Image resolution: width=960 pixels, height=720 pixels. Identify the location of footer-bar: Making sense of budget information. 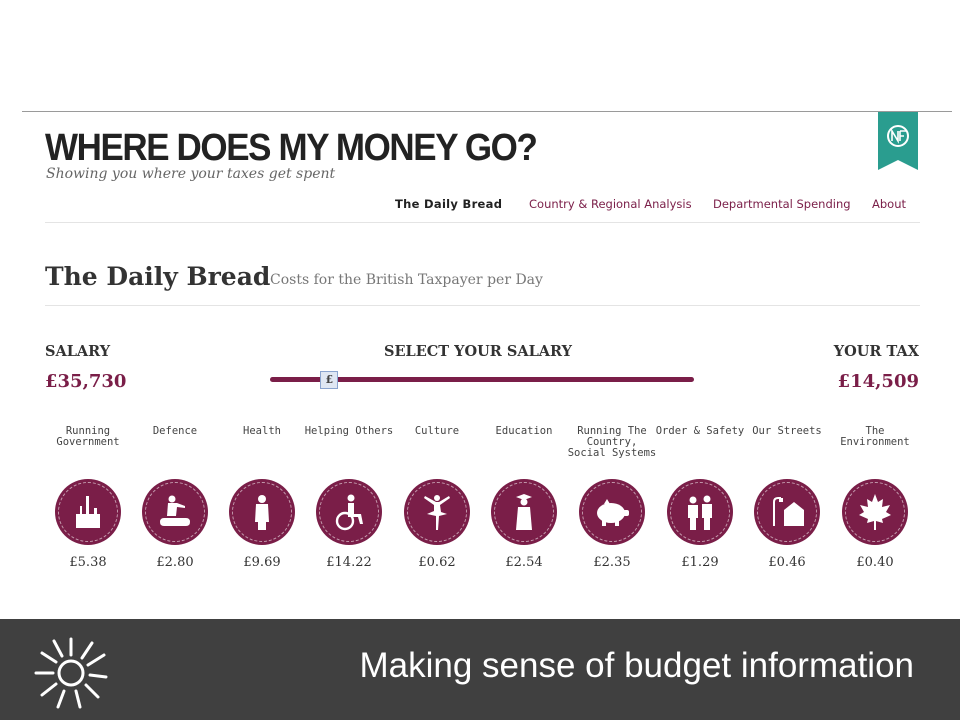
(480, 669).